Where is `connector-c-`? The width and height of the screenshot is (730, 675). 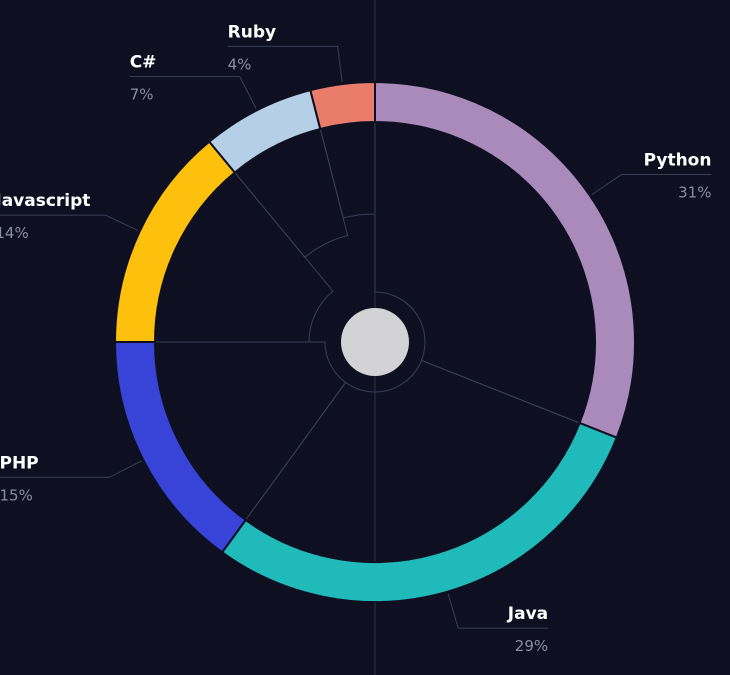
connector-c- is located at coordinates (291, 193).